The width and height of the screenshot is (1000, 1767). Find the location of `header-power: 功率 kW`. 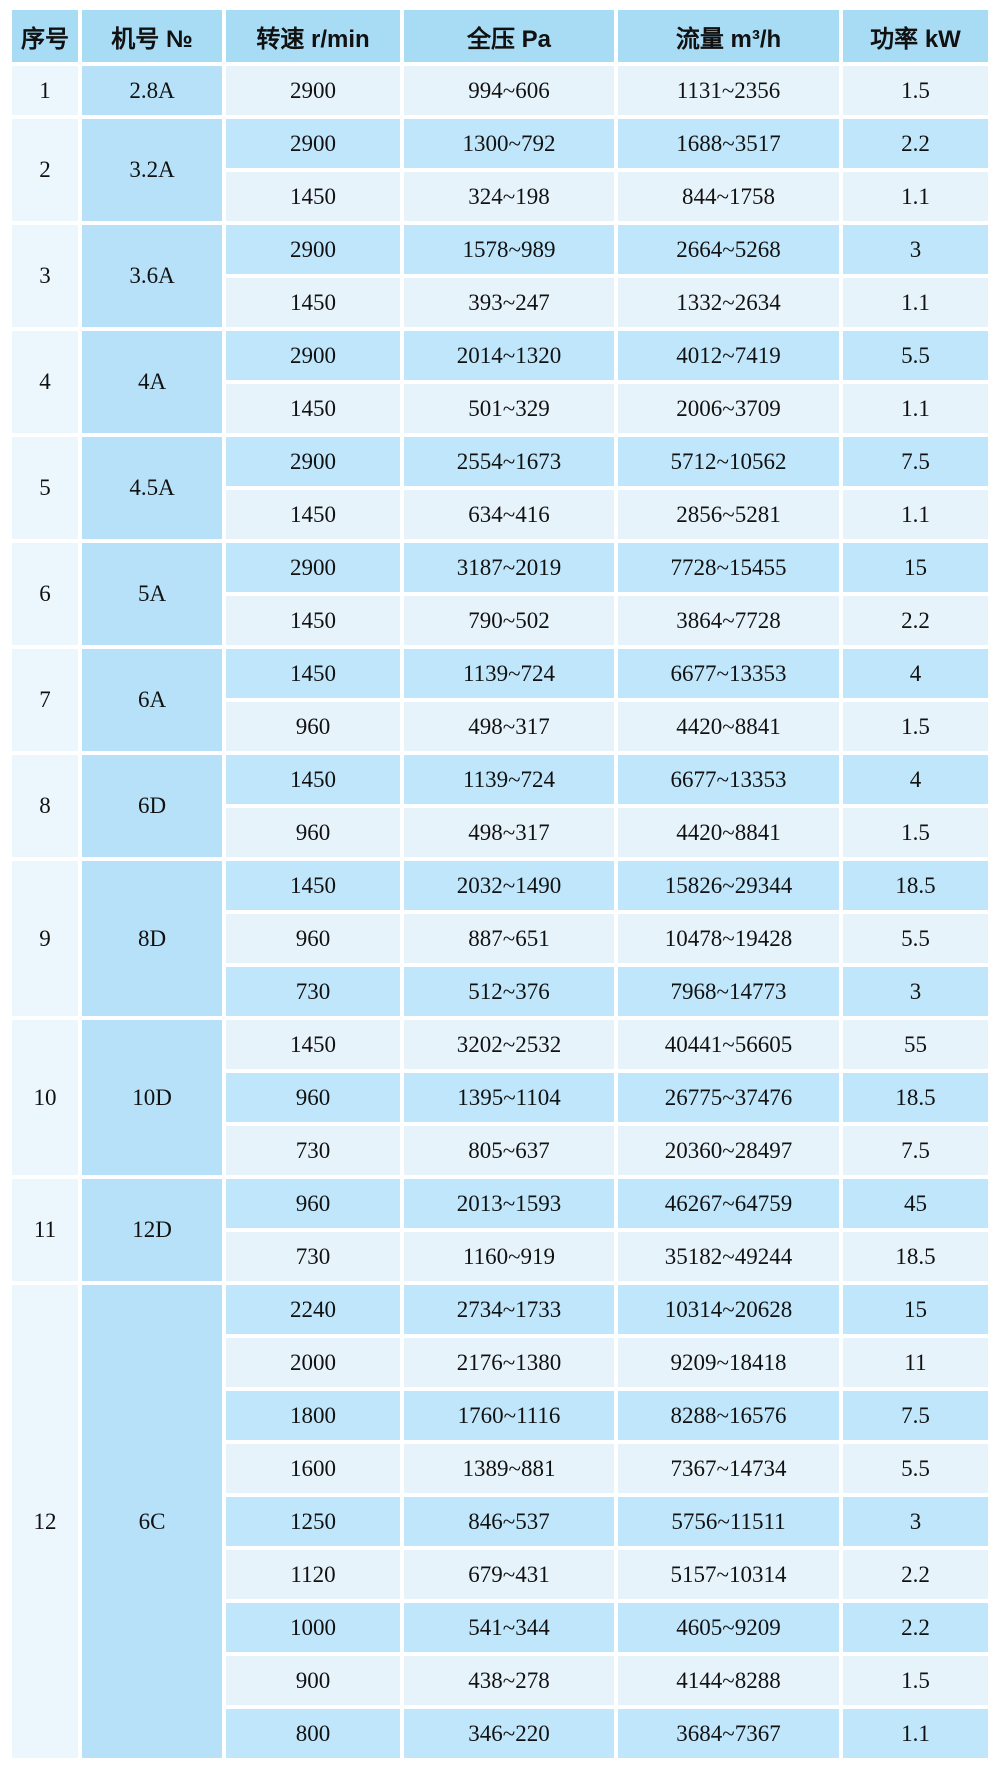

header-power: 功率 kW is located at coordinates (915, 36).